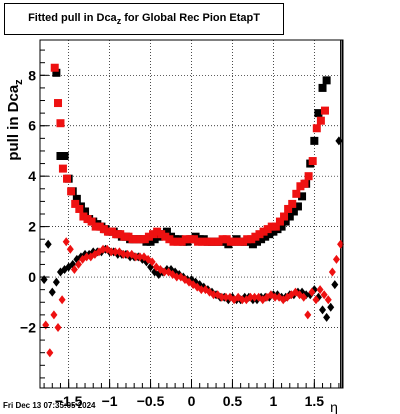  I want to click on x-axis-label: η, so click(334, 406).